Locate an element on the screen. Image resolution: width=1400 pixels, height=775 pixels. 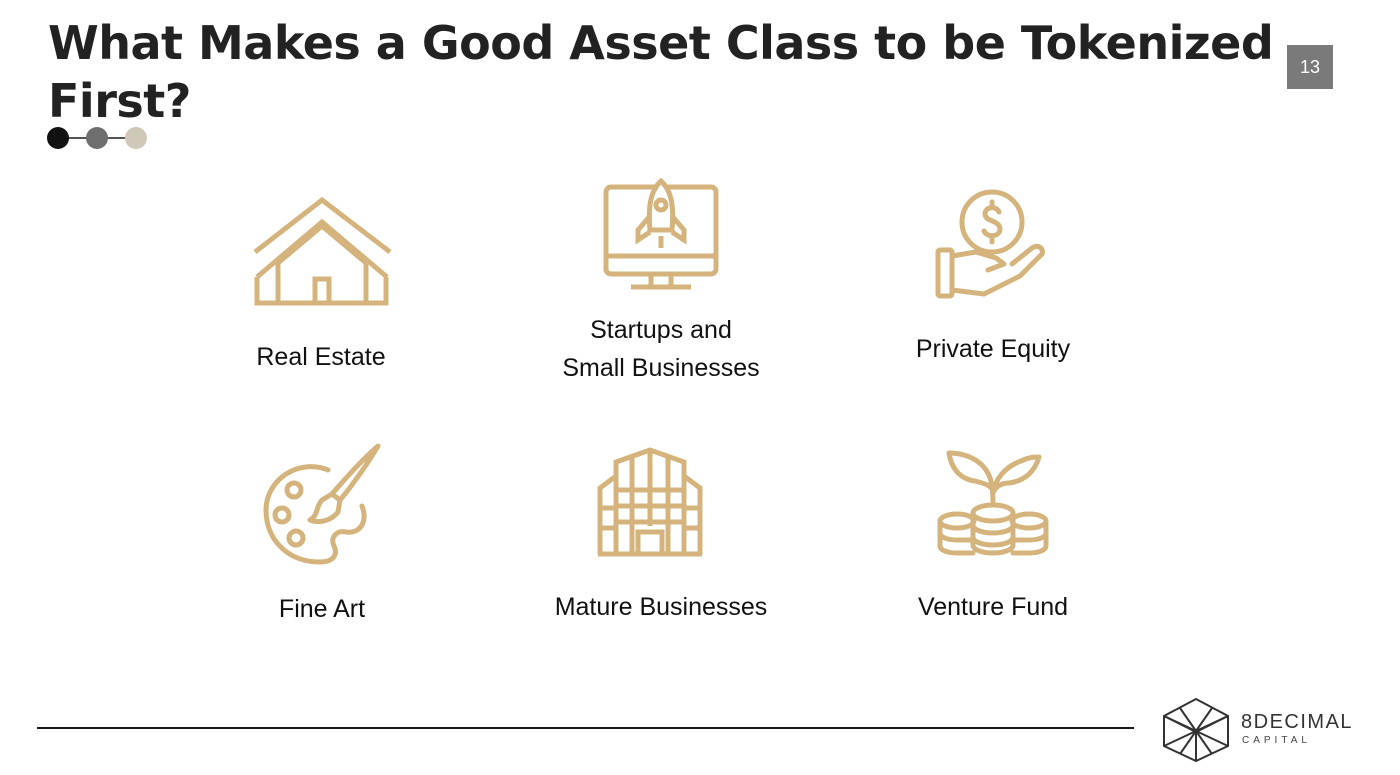
cube-logo-icon is located at coordinates (1196, 730).